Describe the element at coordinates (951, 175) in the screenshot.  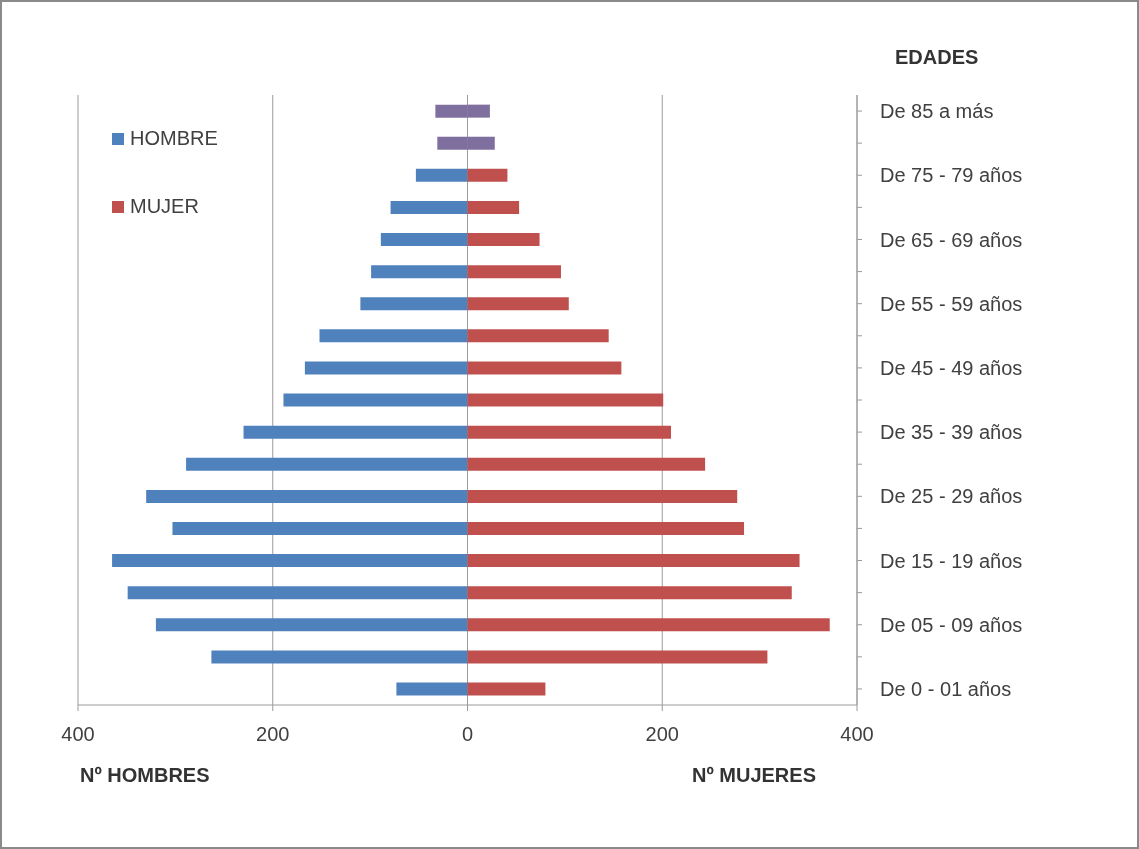
I see `y-tick-label: De 75 - 79 años` at that location.